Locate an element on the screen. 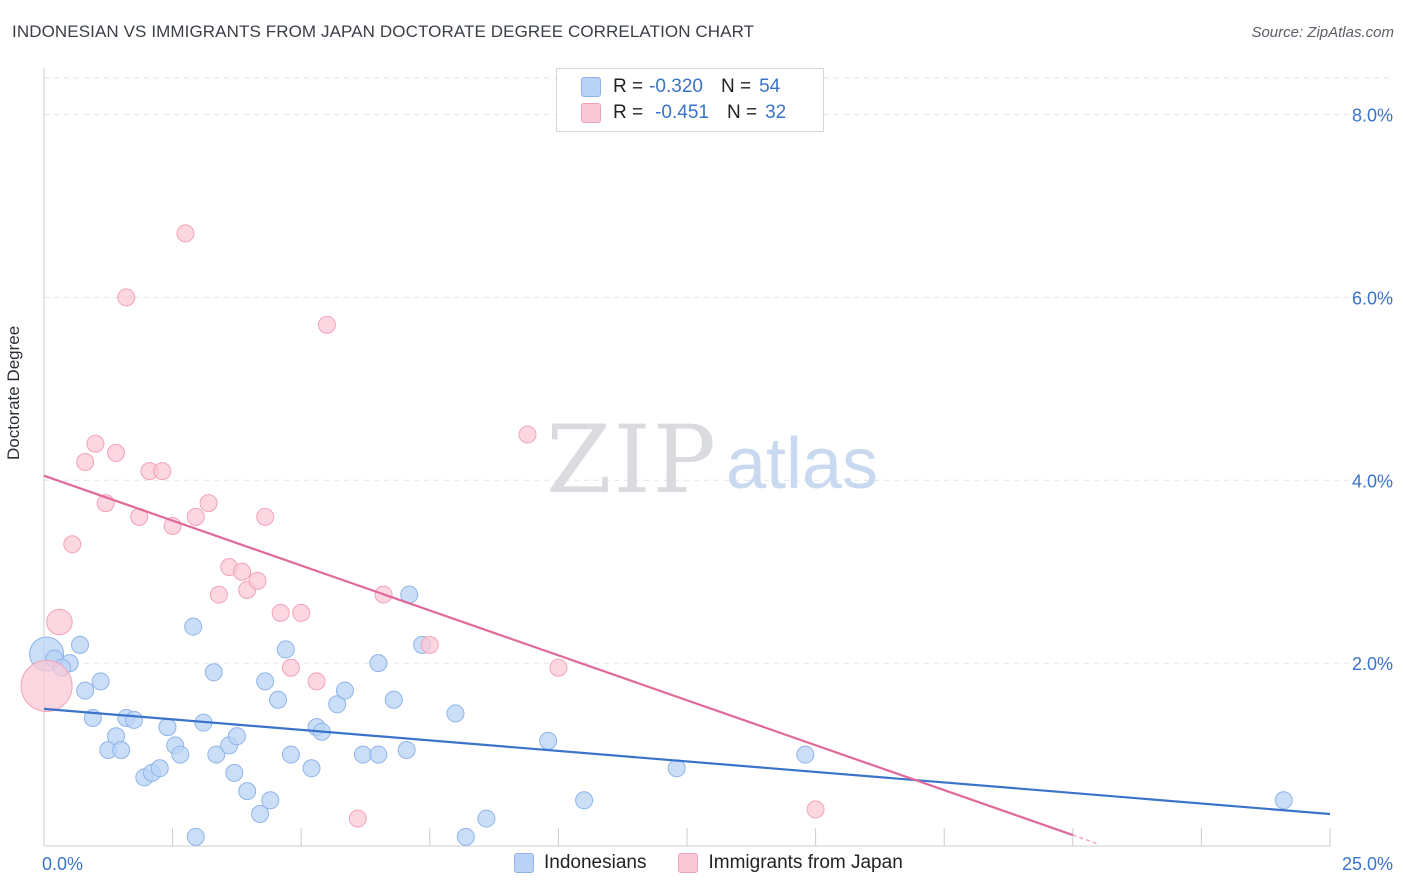 The height and width of the screenshot is (892, 1406). trend-line-indonesians is located at coordinates (687, 761).